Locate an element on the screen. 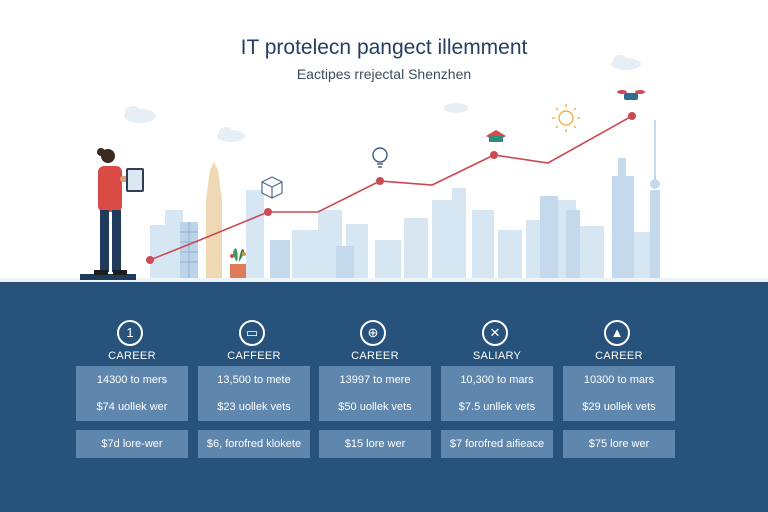 The image size is (768, 512). drone-icon is located at coordinates (631, 95).